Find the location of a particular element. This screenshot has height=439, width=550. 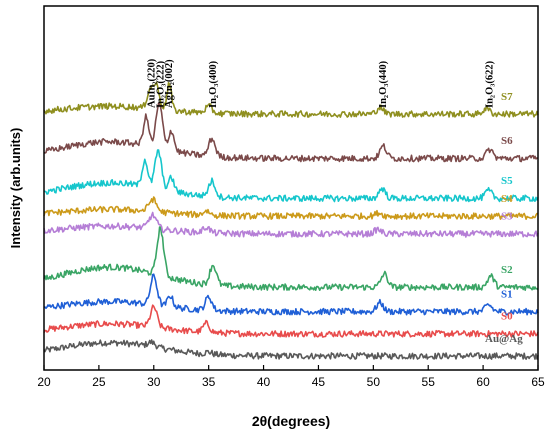

series-line-s6 is located at coordinates (291, 132).